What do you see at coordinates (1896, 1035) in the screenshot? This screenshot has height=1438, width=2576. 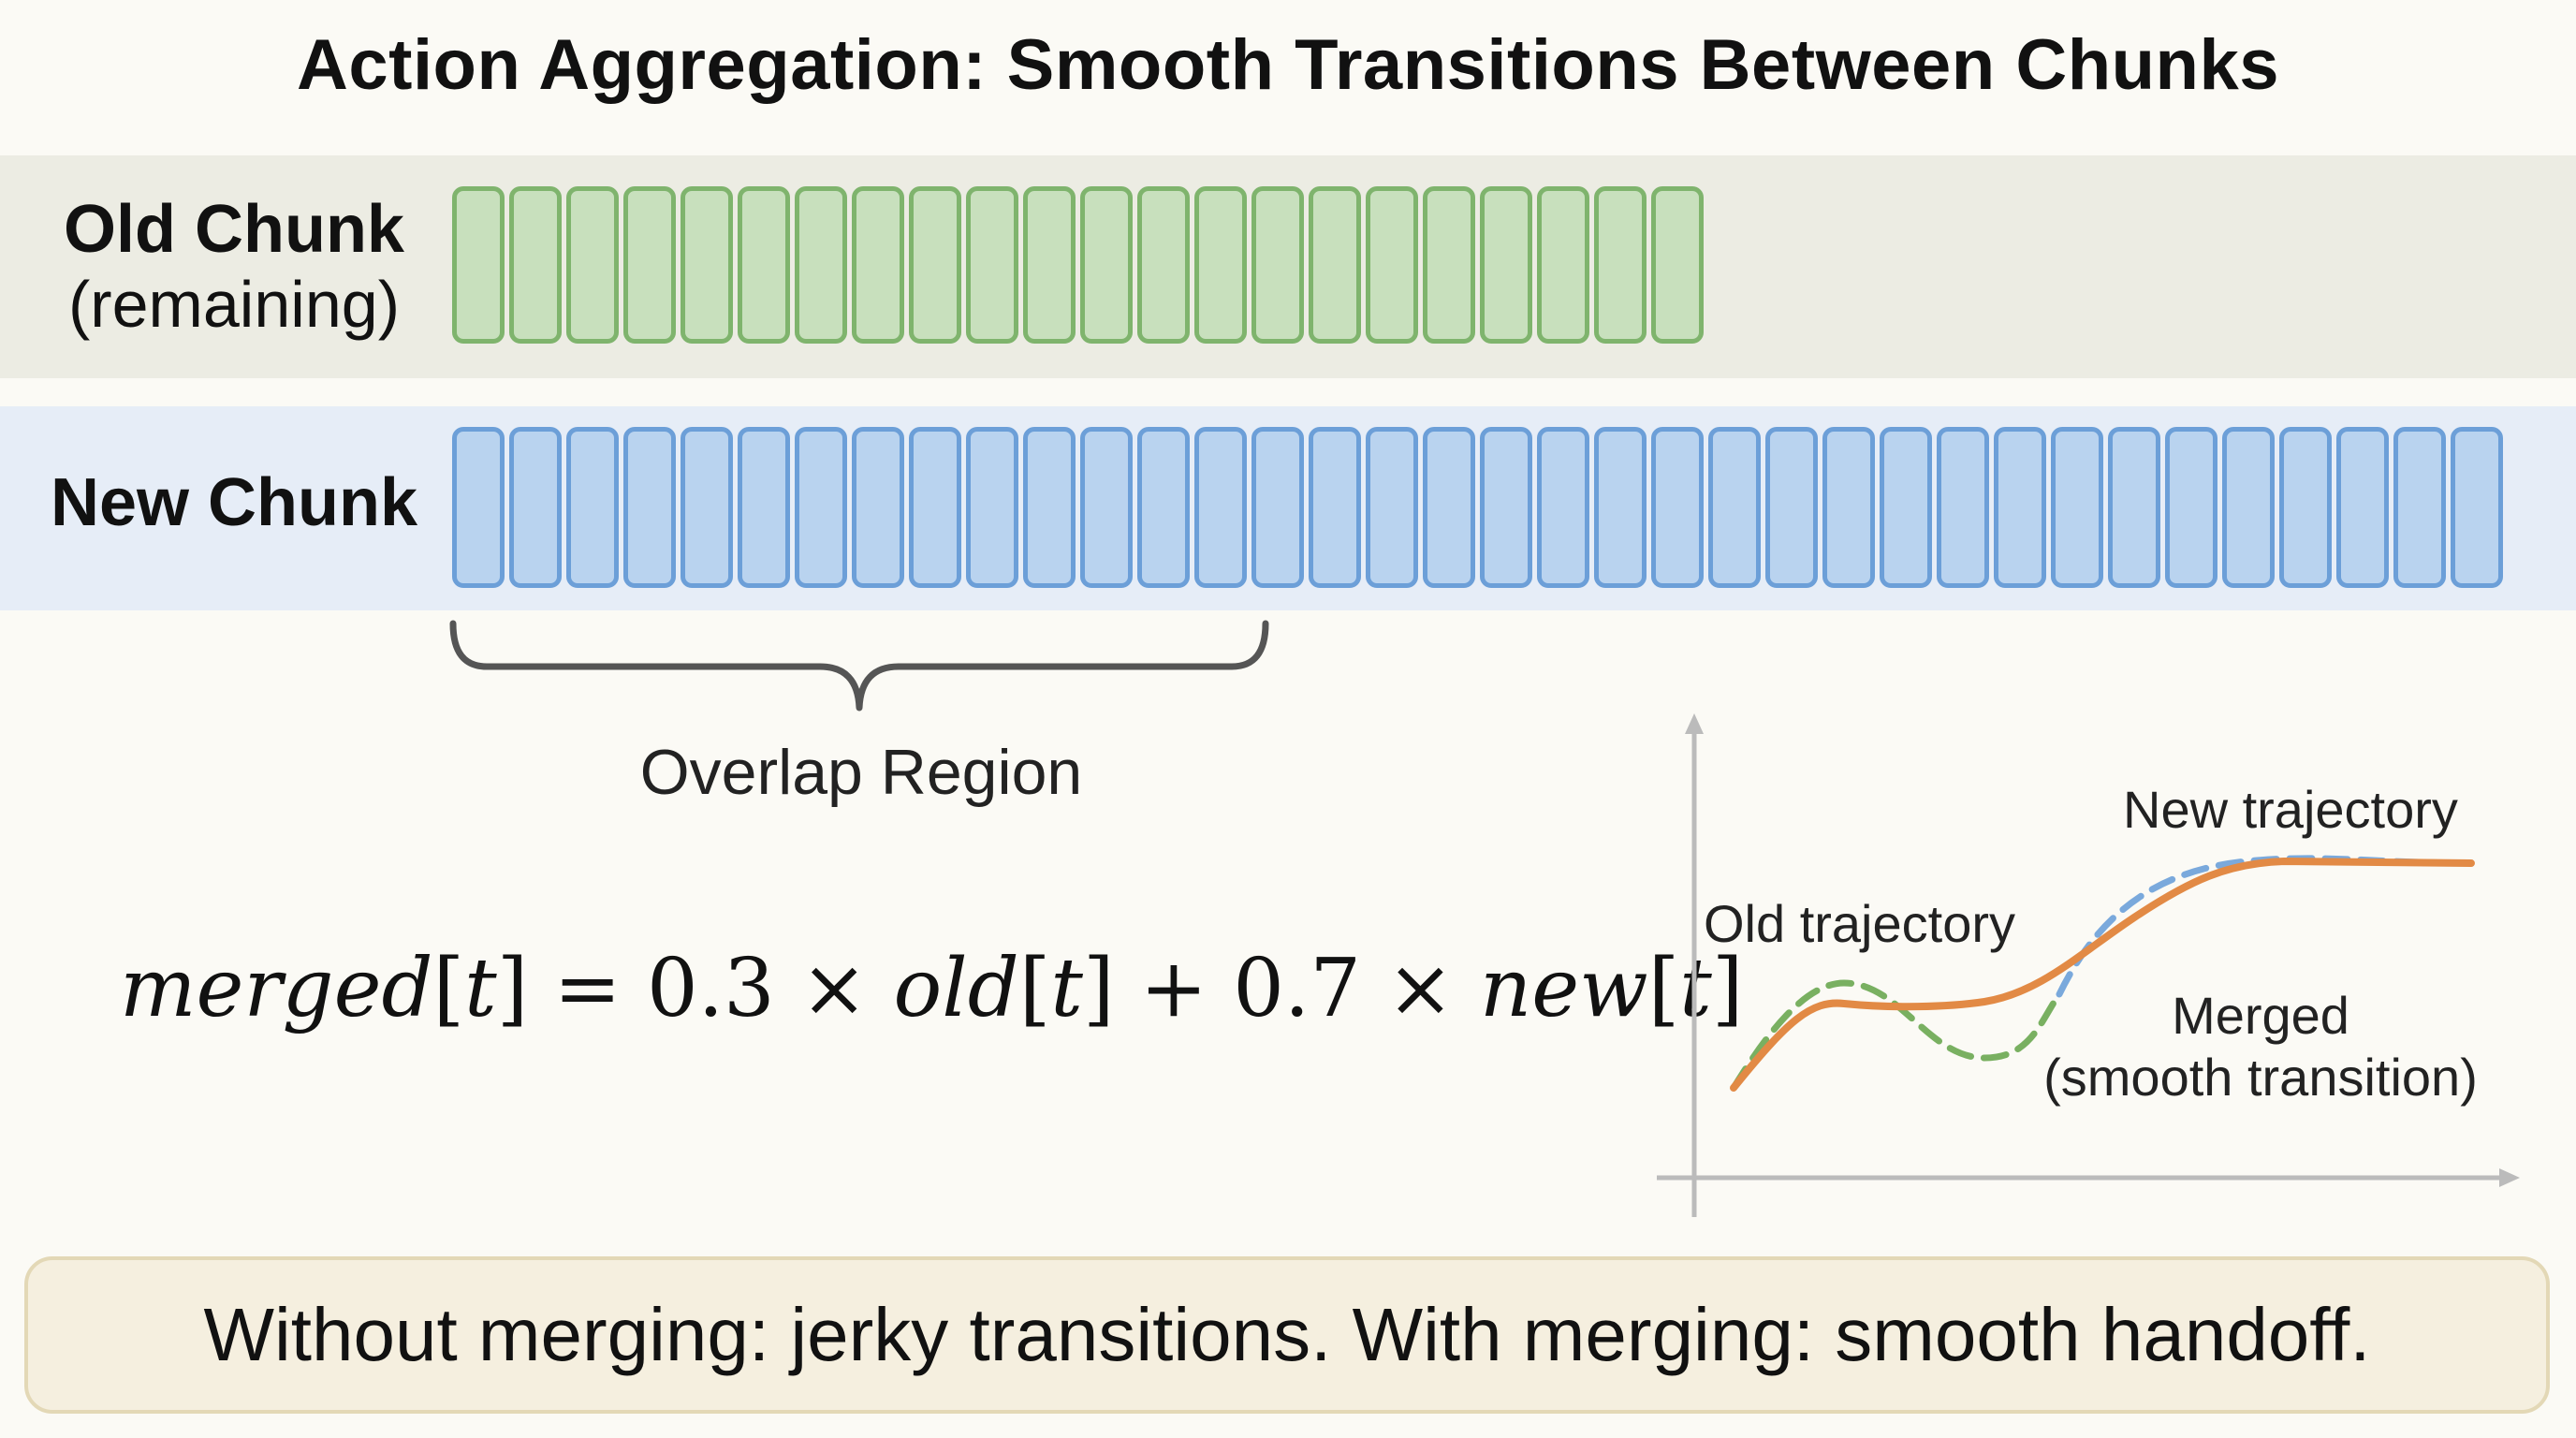 I see `old-trajectory-line` at bounding box center [1896, 1035].